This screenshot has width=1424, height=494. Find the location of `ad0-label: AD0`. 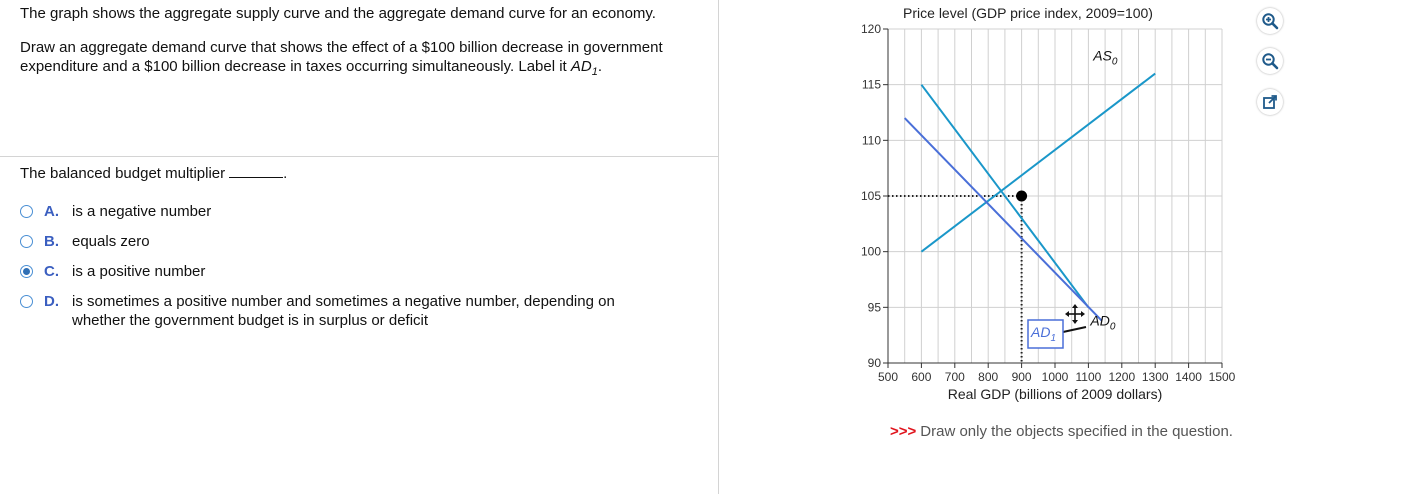

ad0-label: AD0 is located at coordinates (1102, 322).